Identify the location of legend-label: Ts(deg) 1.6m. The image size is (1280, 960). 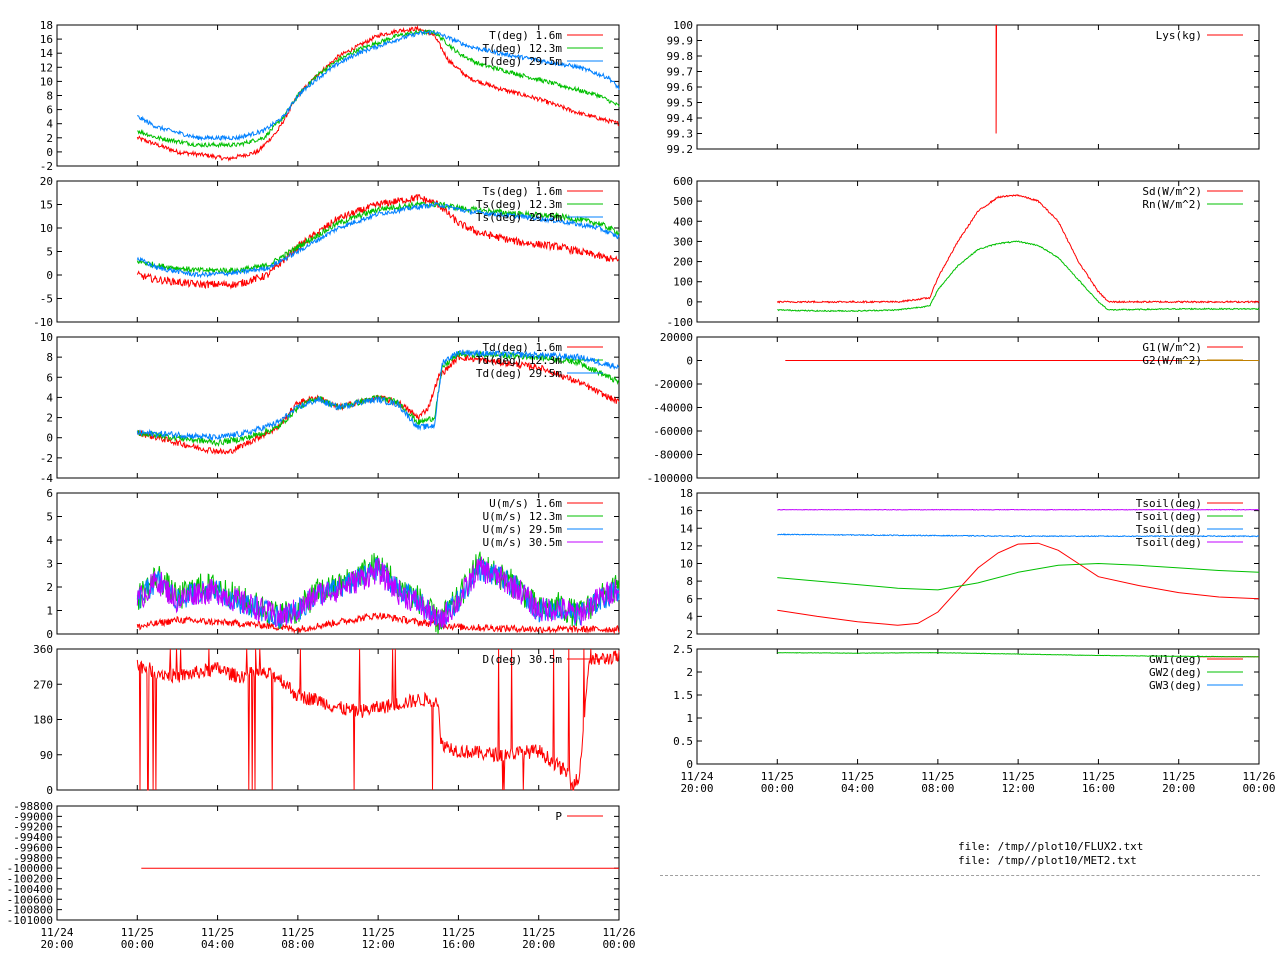
(523, 191).